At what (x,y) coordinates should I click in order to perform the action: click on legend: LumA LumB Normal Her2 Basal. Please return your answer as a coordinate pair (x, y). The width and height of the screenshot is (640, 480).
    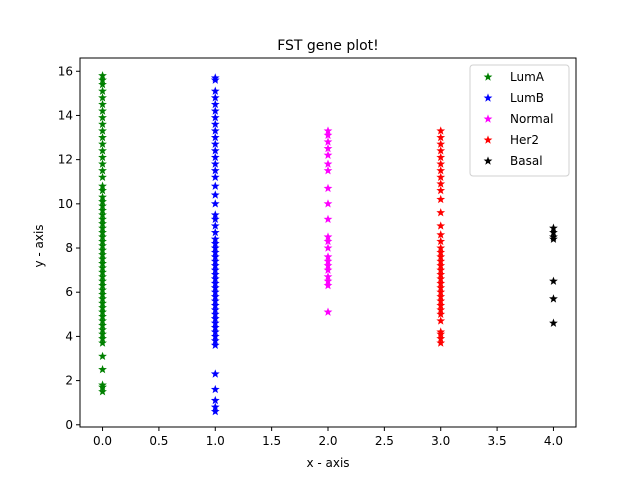
    Looking at the image, I should click on (519, 120).